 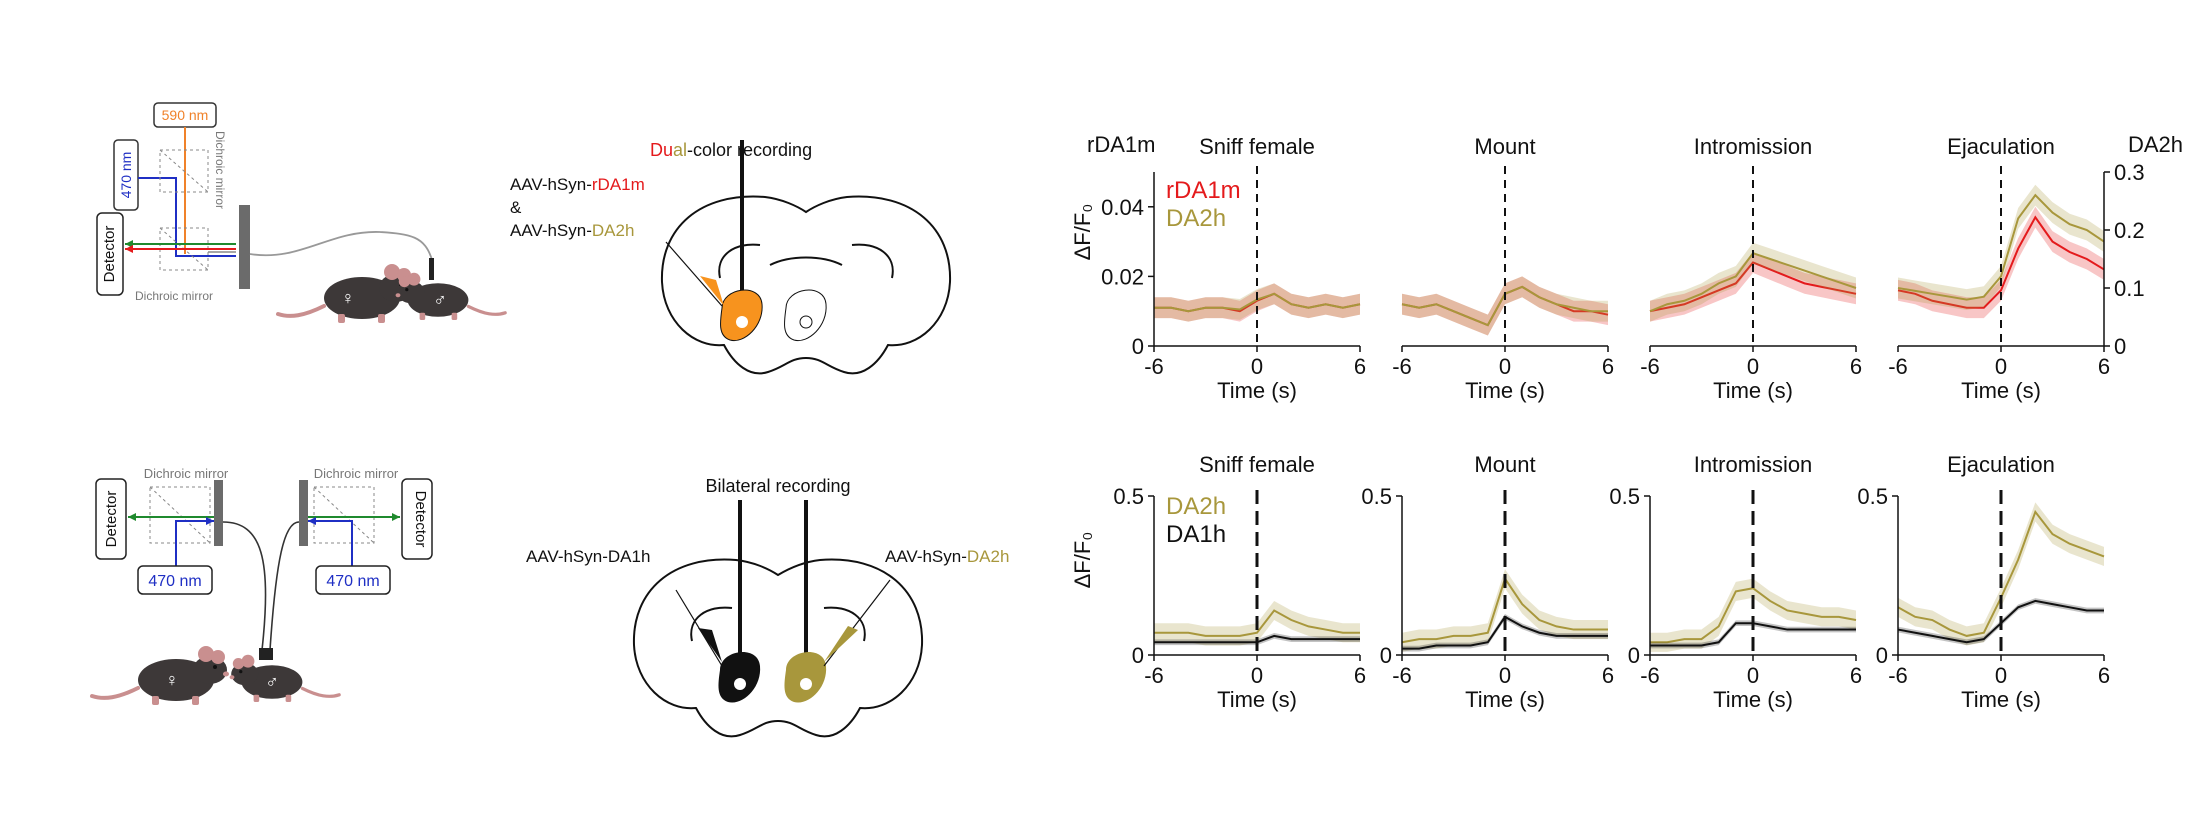 I want to click on top-virus-amp: &, so click(x=516, y=207).